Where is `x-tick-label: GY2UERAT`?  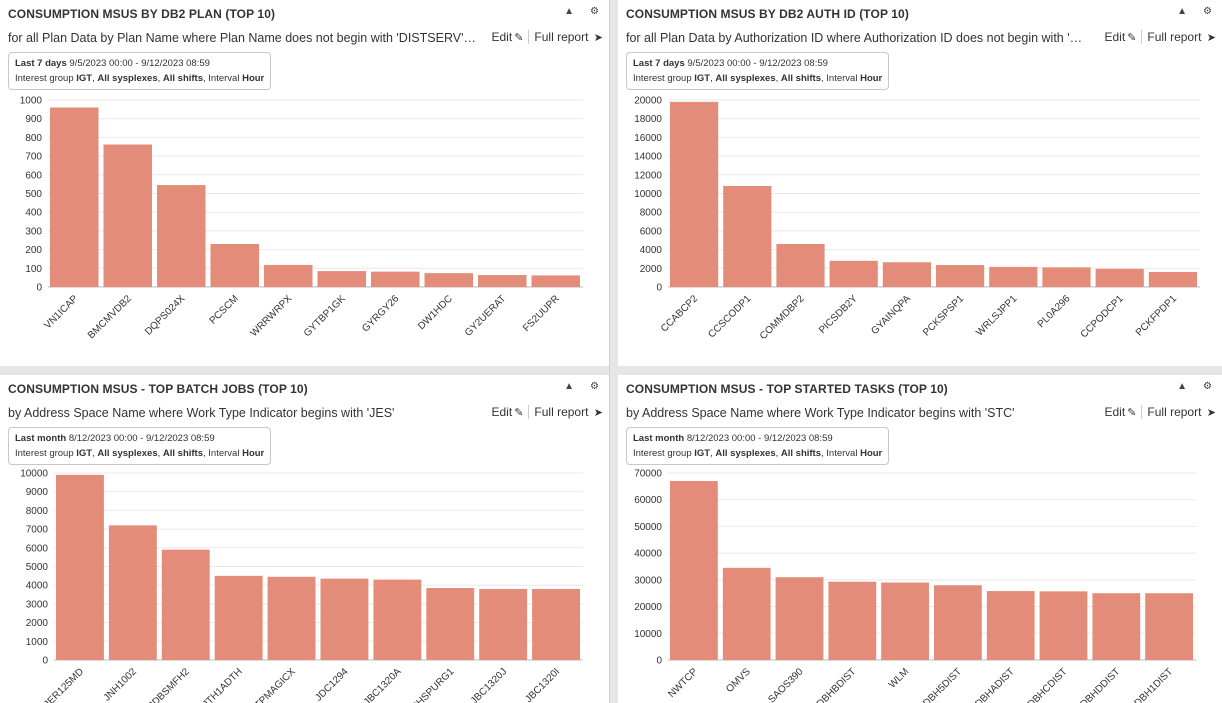 x-tick-label: GY2UERAT is located at coordinates (485, 315).